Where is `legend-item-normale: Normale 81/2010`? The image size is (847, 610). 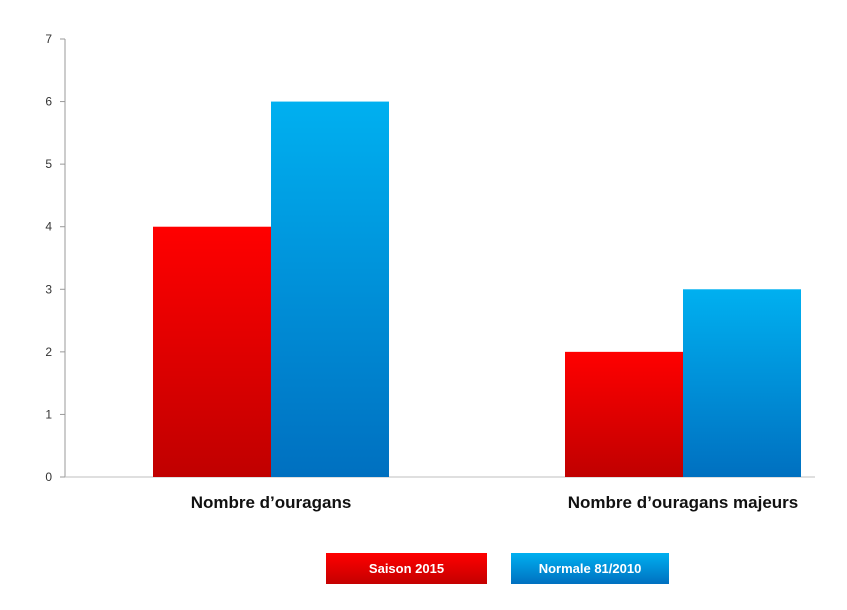
legend-item-normale: Normale 81/2010 is located at coordinates (590, 568).